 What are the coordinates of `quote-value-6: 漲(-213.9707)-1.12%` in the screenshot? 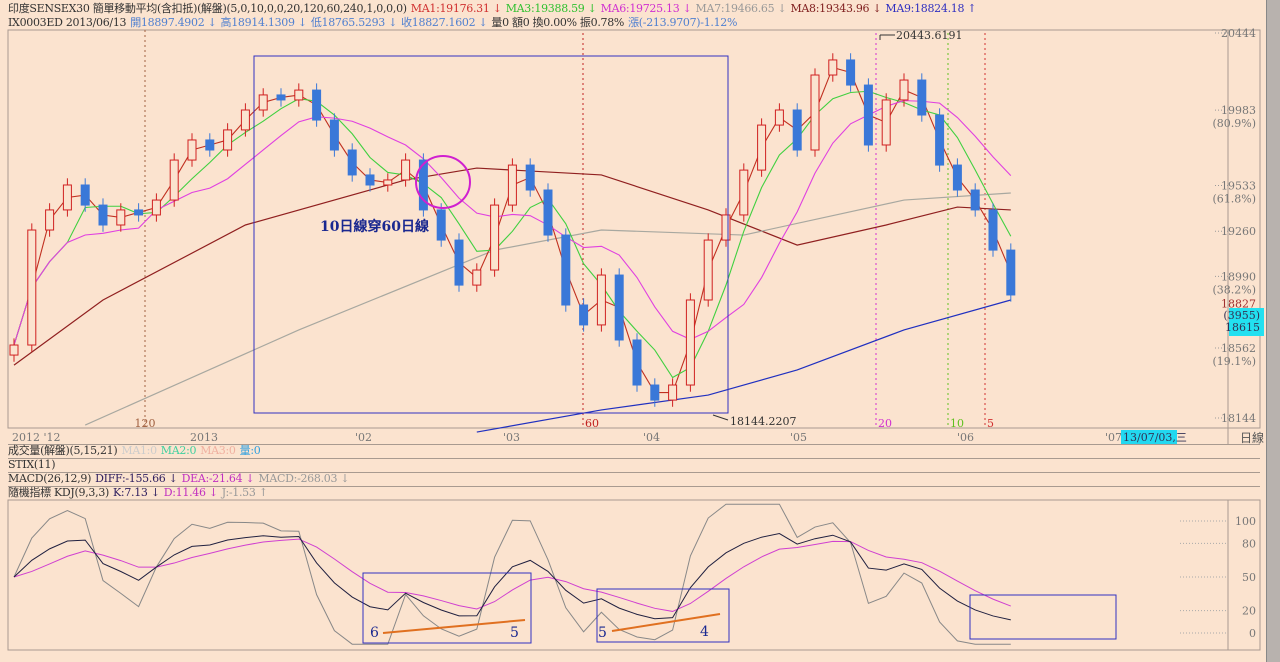 It's located at (683, 22).